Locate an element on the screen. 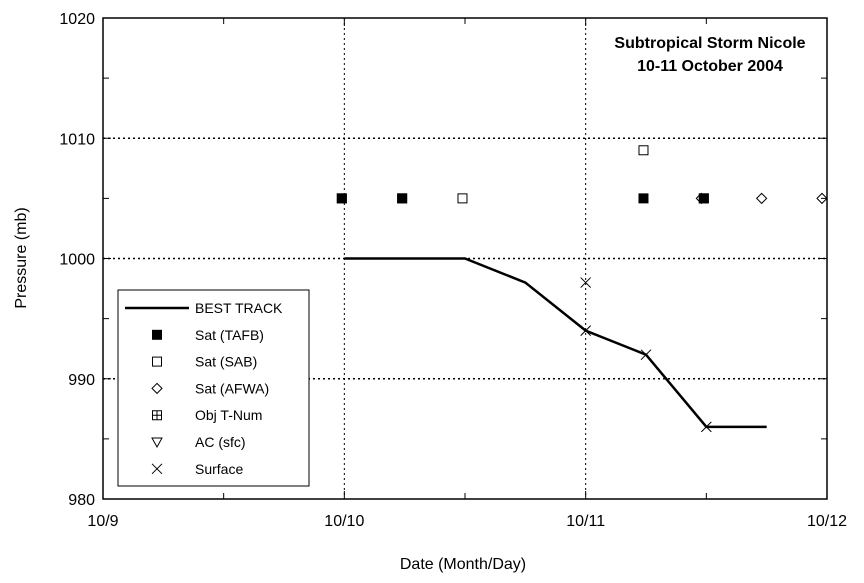 This screenshot has height=583, width=864. legend-box is located at coordinates (213, 388).